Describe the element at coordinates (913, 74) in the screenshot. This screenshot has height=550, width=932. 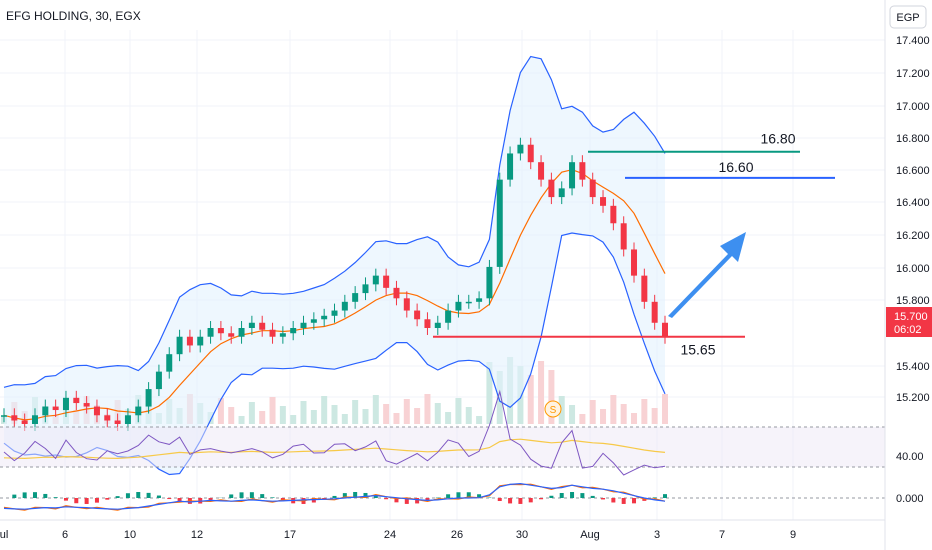
I see `y-tick-label: 17.200` at that location.